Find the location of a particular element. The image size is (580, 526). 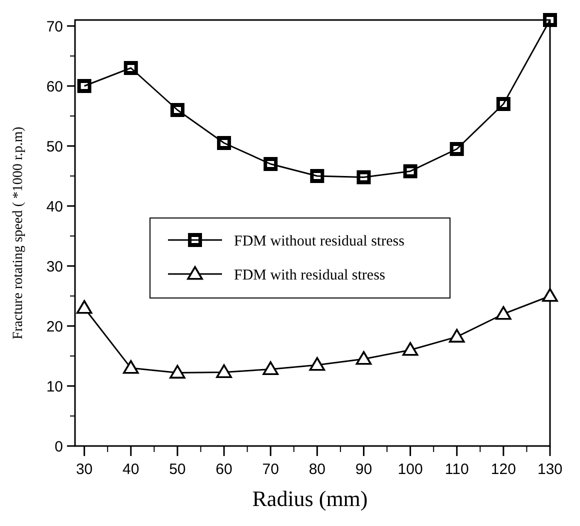

y-tick-label: 60 is located at coordinates (54, 87).